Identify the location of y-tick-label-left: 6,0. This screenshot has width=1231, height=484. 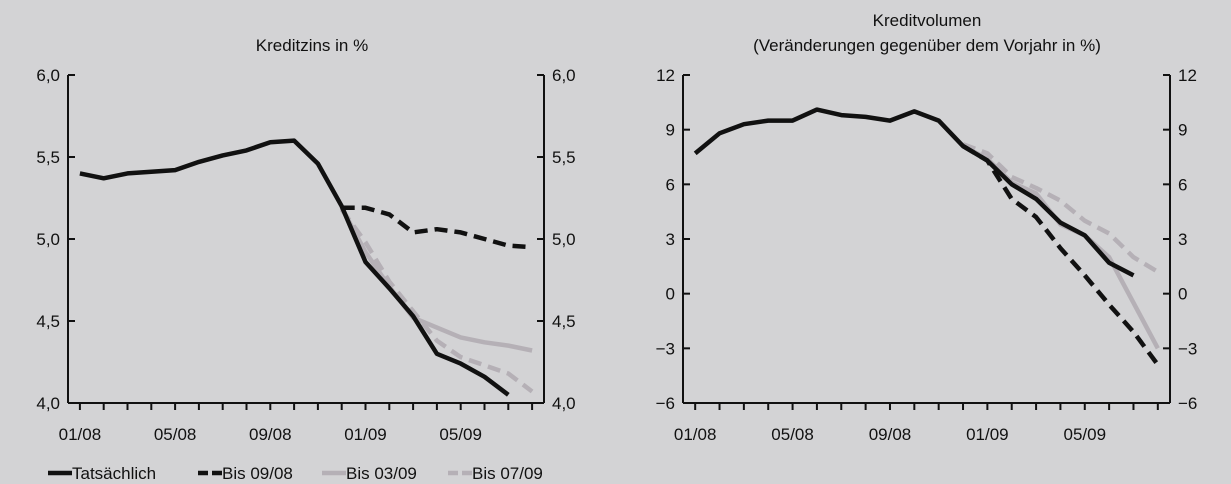
(48, 75).